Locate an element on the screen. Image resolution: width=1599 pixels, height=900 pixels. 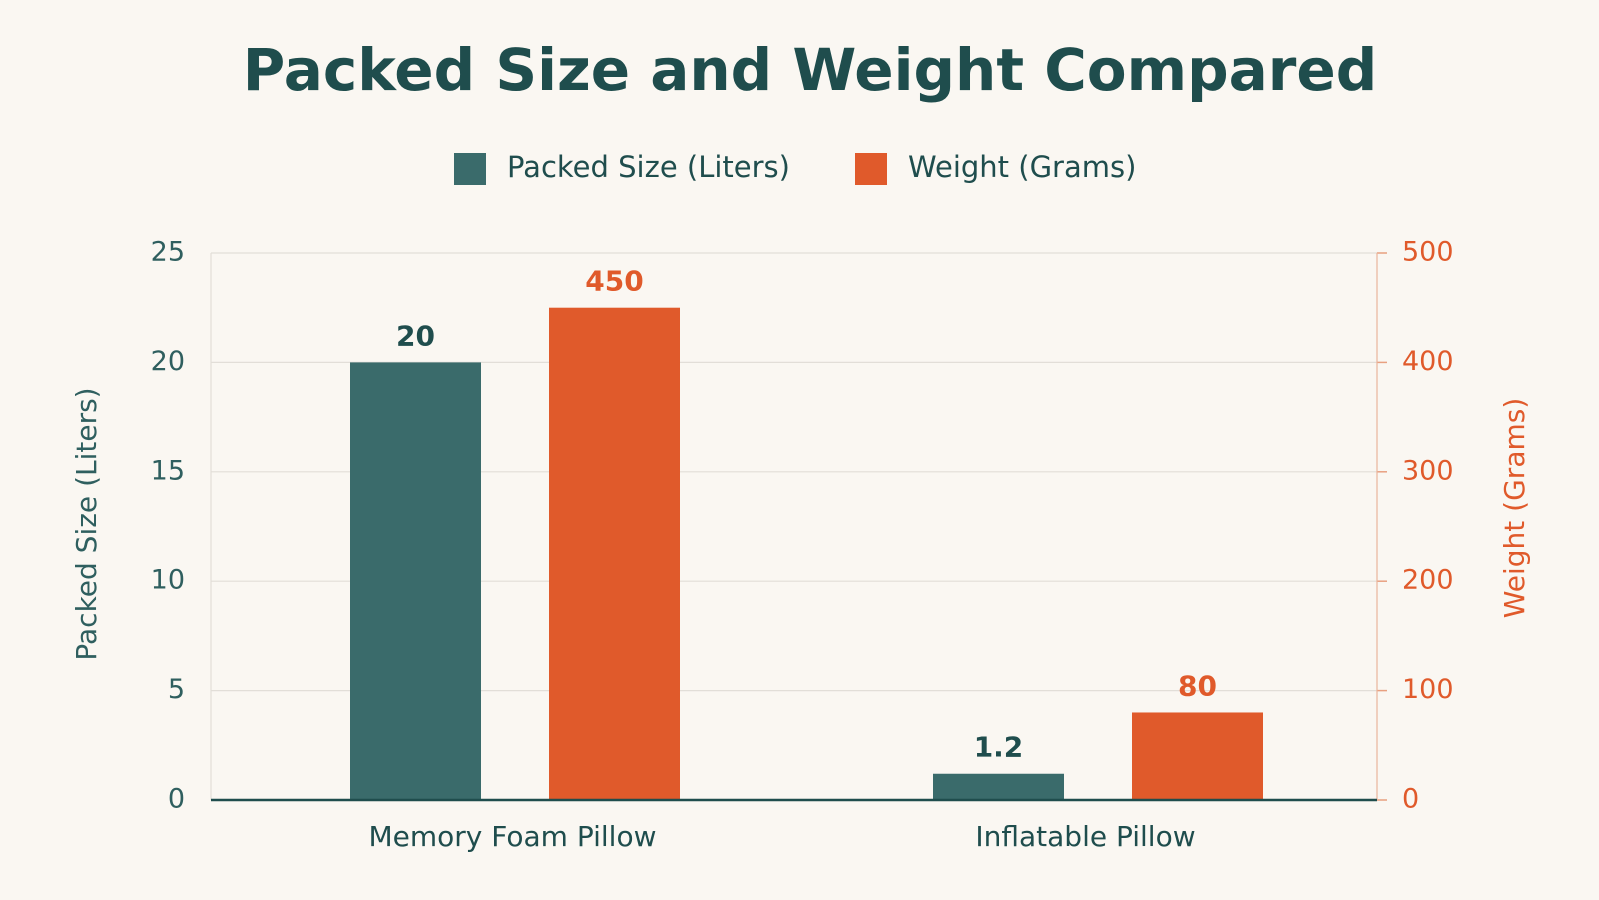
y2-tick-label: 500 is located at coordinates (1428, 252).